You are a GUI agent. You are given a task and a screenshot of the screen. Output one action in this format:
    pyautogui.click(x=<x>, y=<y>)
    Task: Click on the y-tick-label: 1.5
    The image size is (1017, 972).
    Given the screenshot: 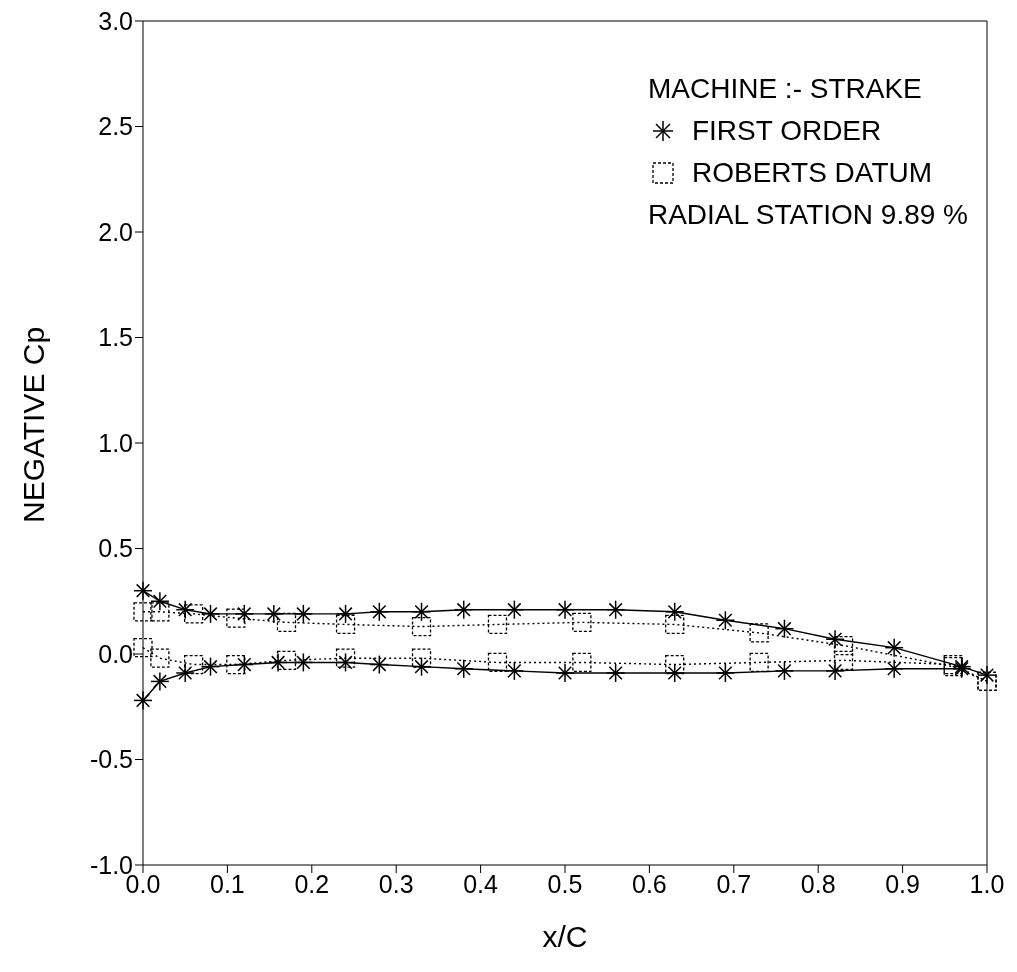 What is the action you would take?
    pyautogui.click(x=115, y=337)
    